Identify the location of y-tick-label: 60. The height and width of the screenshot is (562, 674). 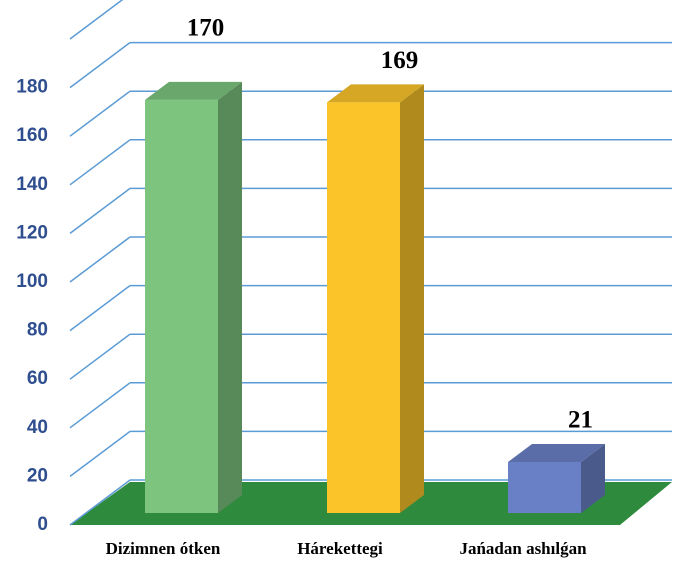
(37, 378).